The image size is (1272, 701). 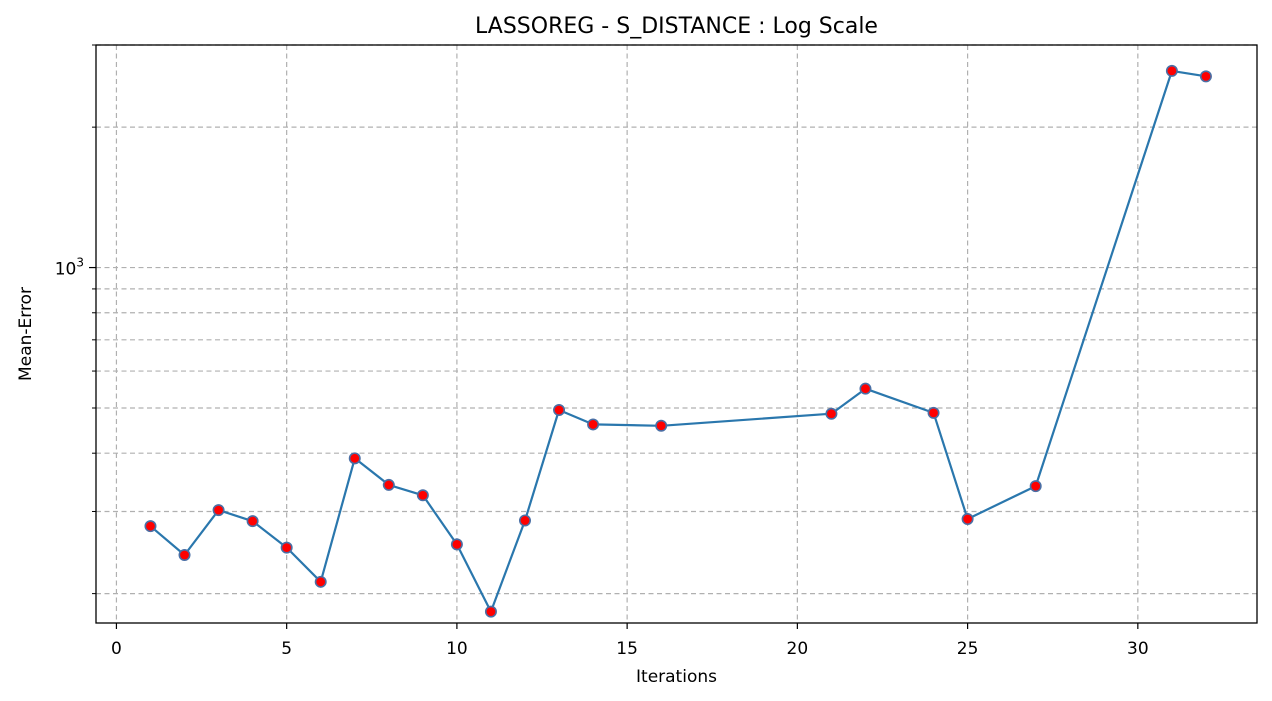 What do you see at coordinates (968, 649) in the screenshot?
I see `x-tick-label: 25` at bounding box center [968, 649].